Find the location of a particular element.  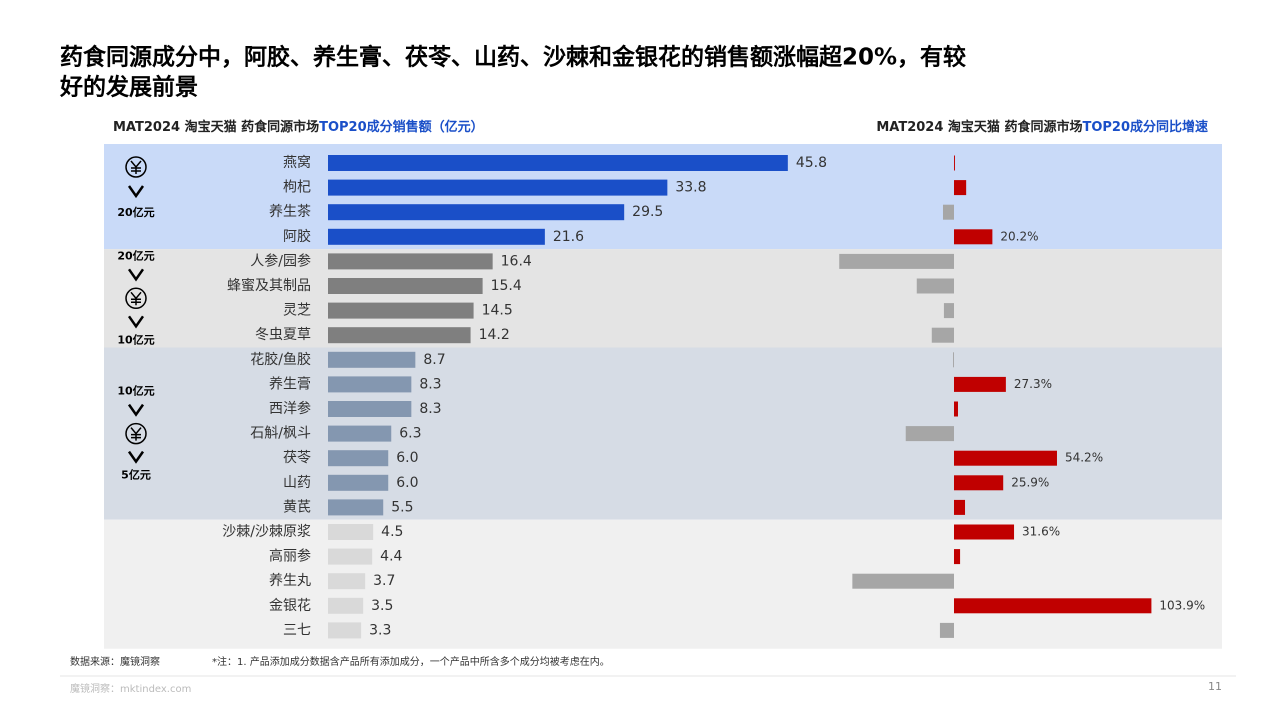

value-label: 29.5 is located at coordinates (647, 212).